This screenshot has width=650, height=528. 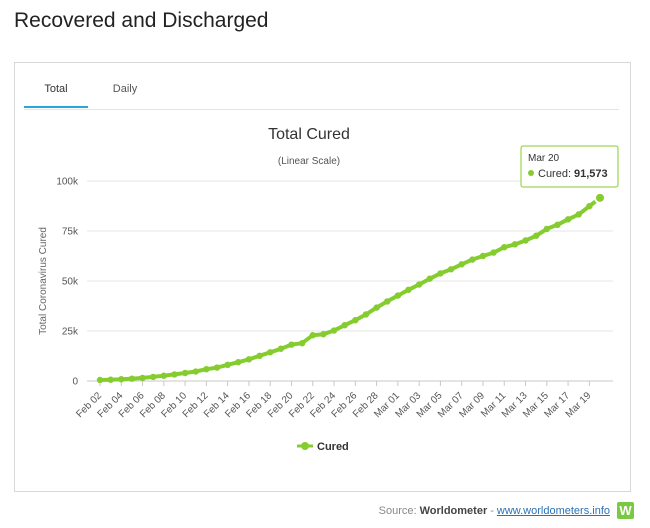 I want to click on tab-bar: Total Daily, so click(x=321, y=90).